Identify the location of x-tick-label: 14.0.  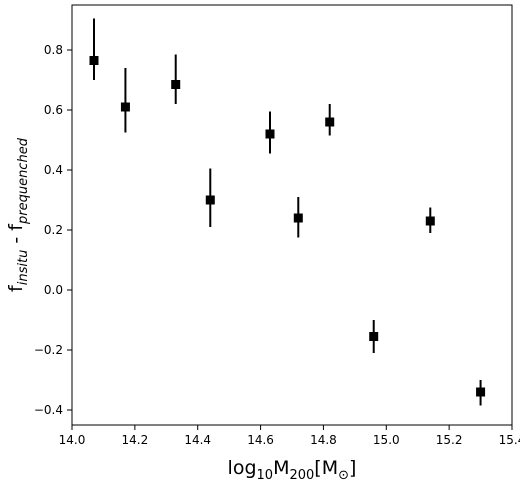
(72, 440).